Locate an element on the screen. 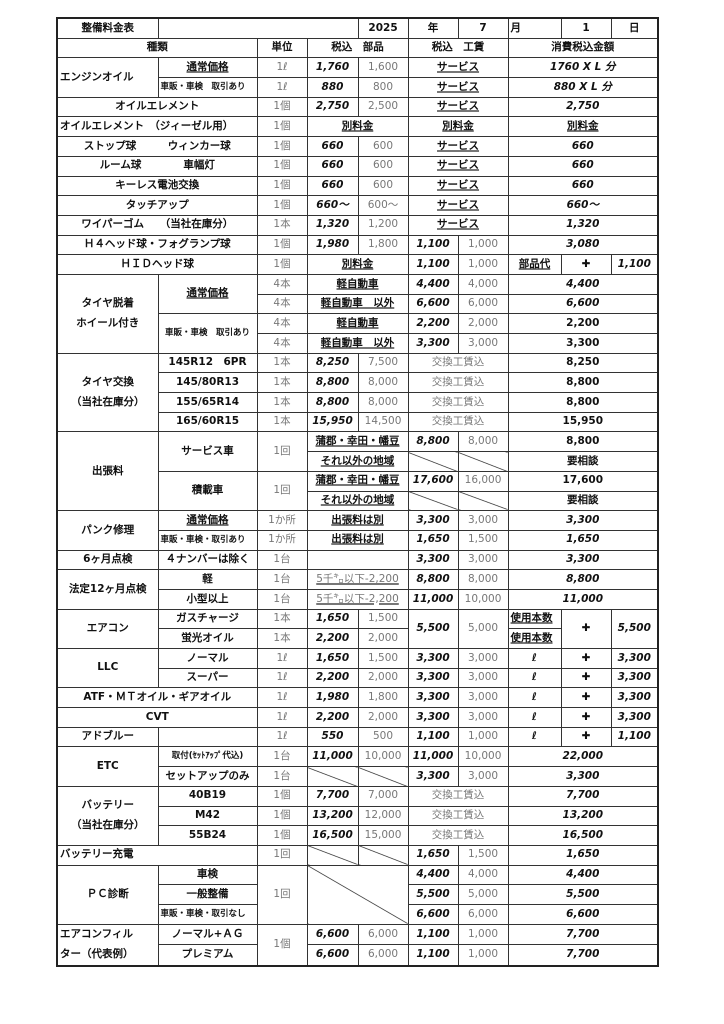 The height and width of the screenshot is (1024, 724). table-row: 145/80R13 1本 8,800 8,000 交換工賃込 8,800 is located at coordinates (358, 383).